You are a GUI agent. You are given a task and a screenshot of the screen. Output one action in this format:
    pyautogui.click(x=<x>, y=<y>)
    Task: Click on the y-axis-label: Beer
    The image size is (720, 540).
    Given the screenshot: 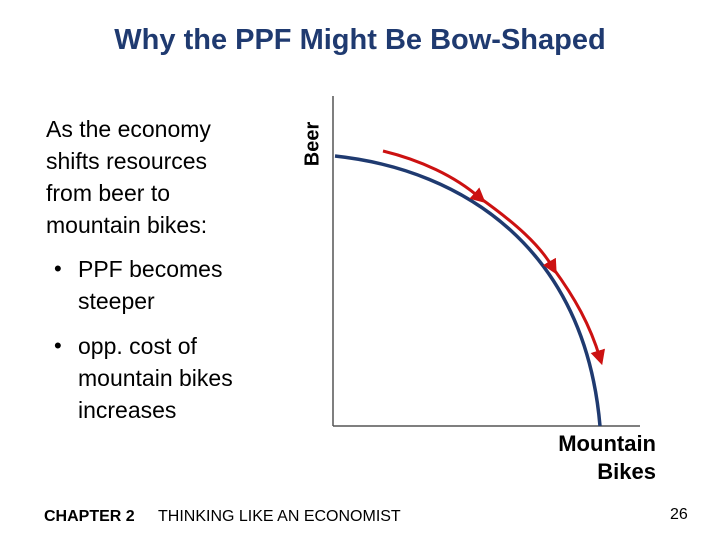 What is the action you would take?
    pyautogui.click(x=313, y=144)
    